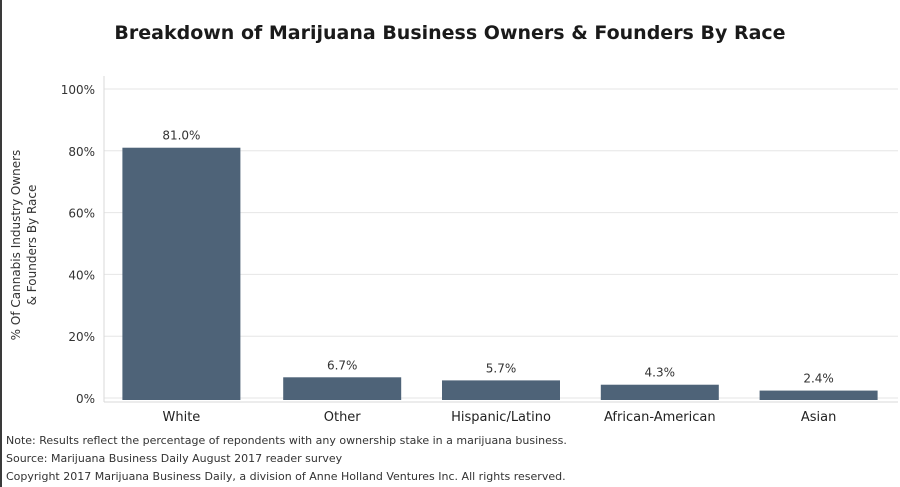 Image resolution: width=900 pixels, height=487 pixels. I want to click on y-tick-label: 80%, so click(81, 152).